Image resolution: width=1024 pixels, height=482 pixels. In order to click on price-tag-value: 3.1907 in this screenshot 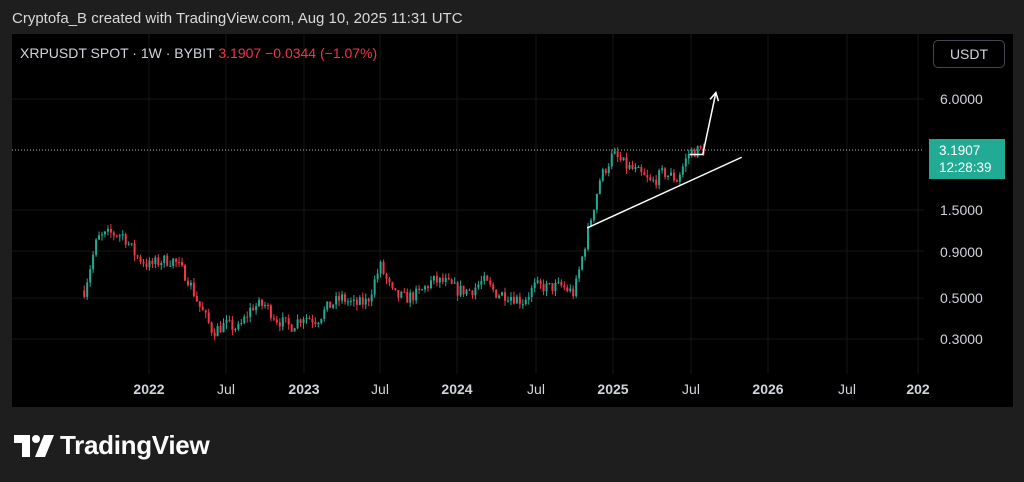, I will do `click(960, 150)`.